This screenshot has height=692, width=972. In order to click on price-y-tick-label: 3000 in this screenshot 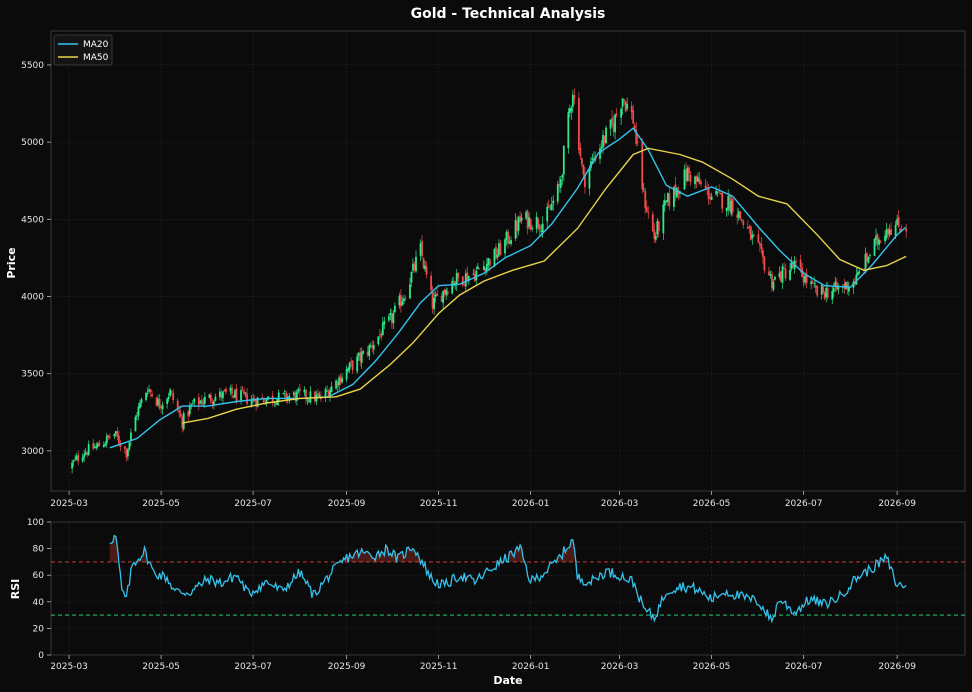, I will do `click(32, 452)`.